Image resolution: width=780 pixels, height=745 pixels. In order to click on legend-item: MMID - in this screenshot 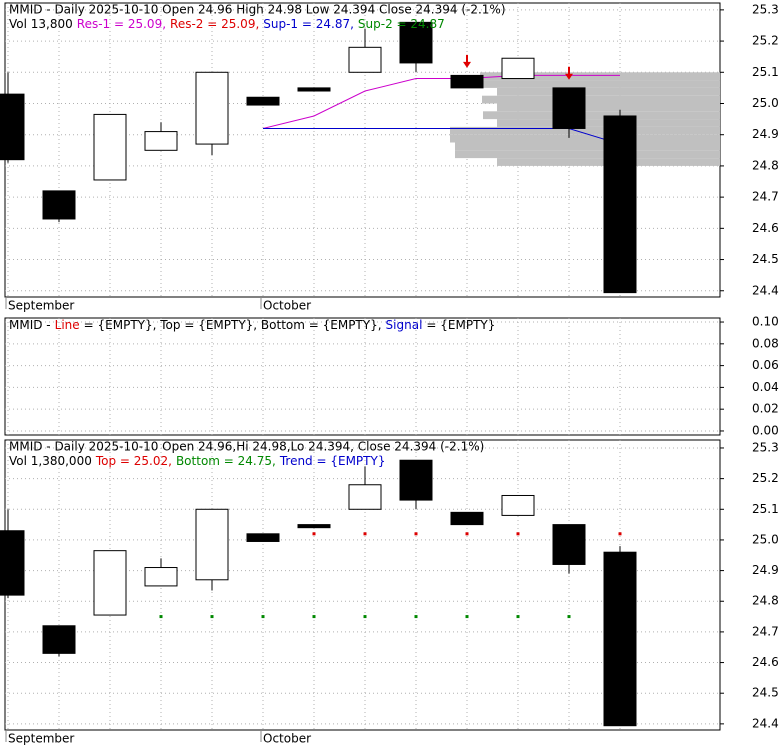, I will do `click(30, 325)`.